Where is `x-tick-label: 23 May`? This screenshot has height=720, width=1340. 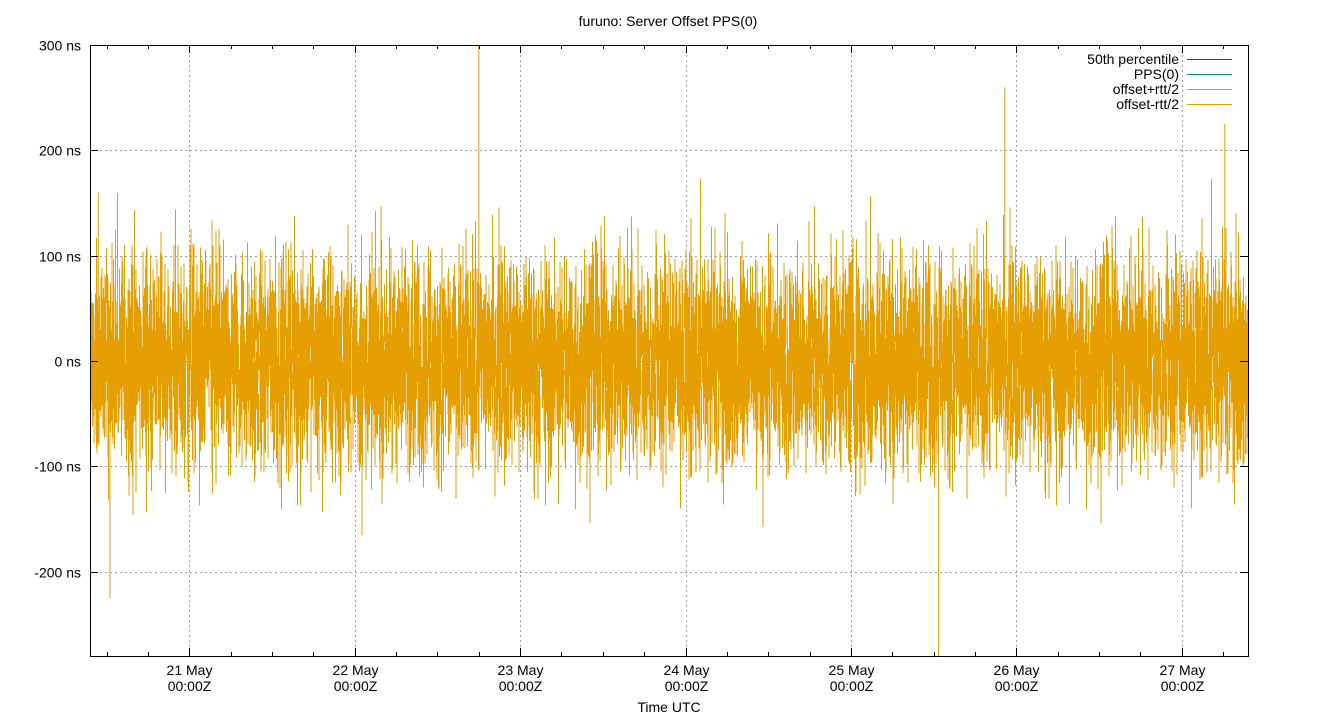 x-tick-label: 23 May is located at coordinates (521, 670).